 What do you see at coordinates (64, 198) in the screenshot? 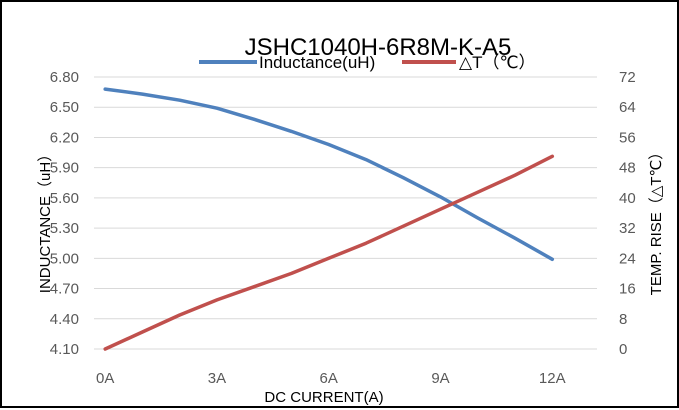
I see `y-left-tick-label: 5.60` at bounding box center [64, 198].